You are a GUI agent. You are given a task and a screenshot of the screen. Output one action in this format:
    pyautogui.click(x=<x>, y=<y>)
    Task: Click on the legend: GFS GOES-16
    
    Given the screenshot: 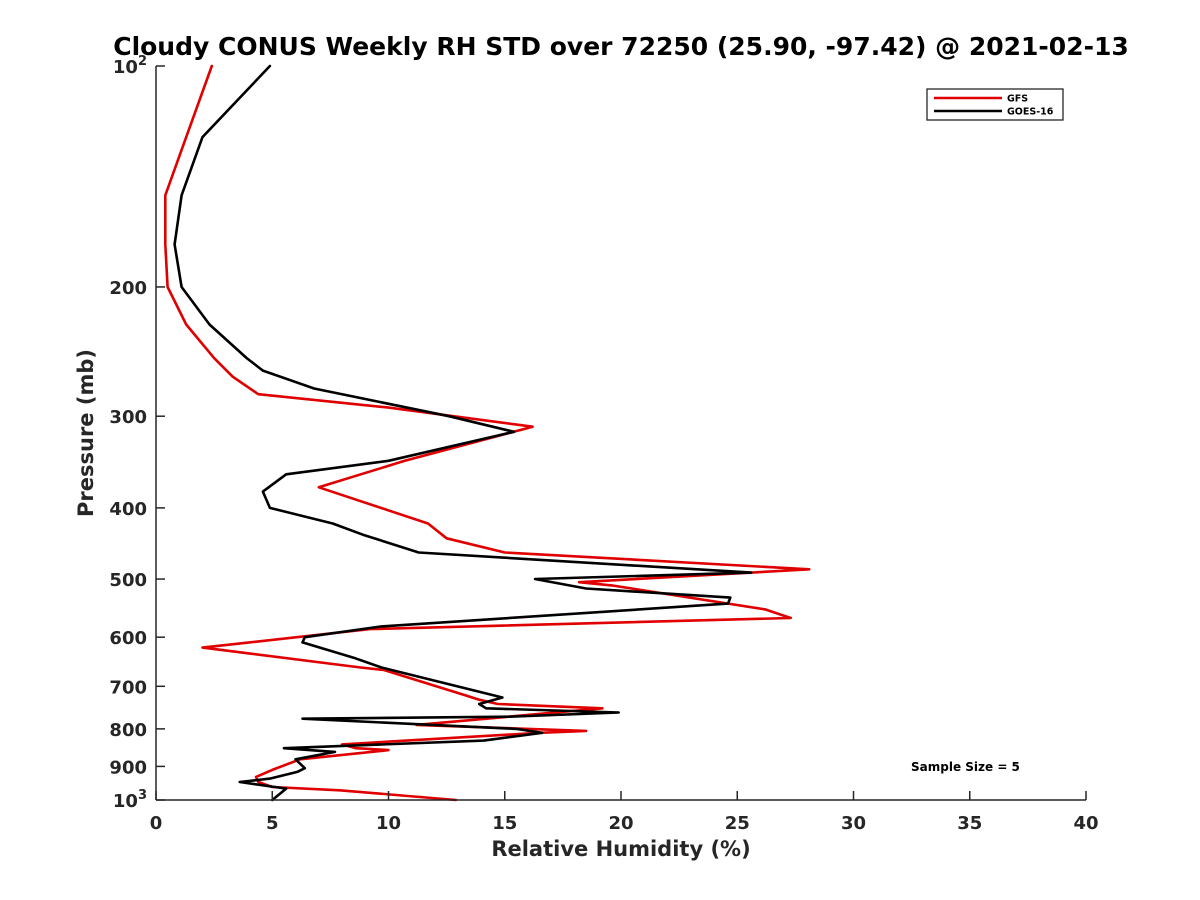 What is the action you would take?
    pyautogui.click(x=995, y=104)
    